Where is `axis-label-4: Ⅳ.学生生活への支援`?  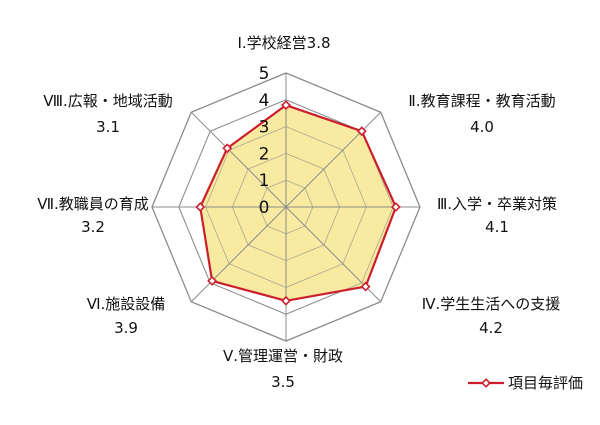
axis-label-4: Ⅳ.学生生活への支援 is located at coordinates (491, 304).